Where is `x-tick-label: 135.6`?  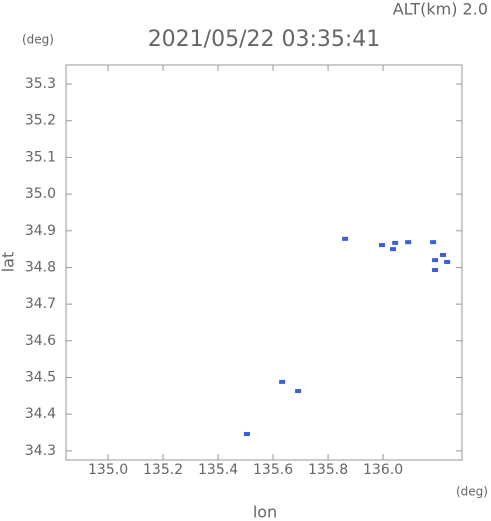
x-tick-label: 135.6 is located at coordinates (273, 470).